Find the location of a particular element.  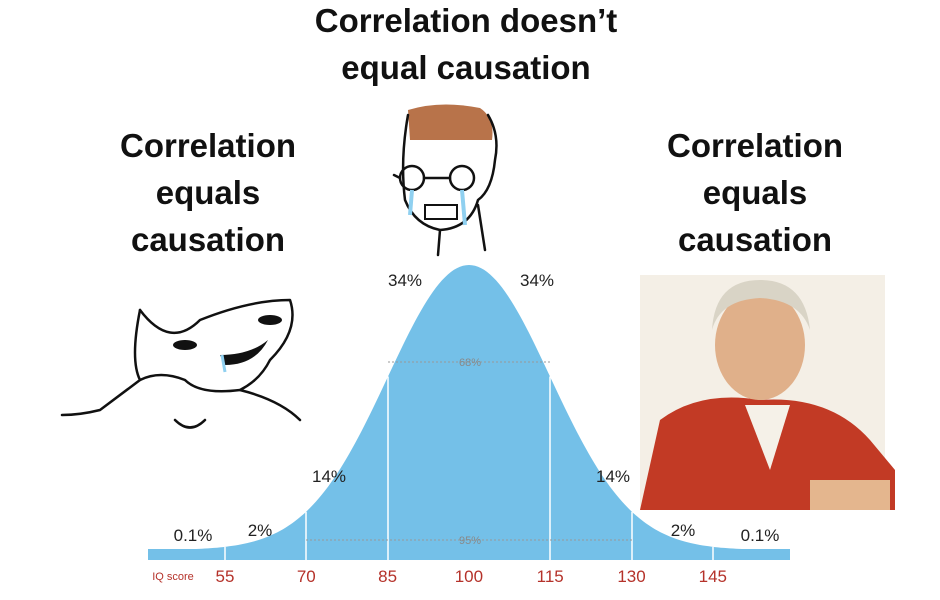

caption-line: equal causation is located at coordinates (465, 67).